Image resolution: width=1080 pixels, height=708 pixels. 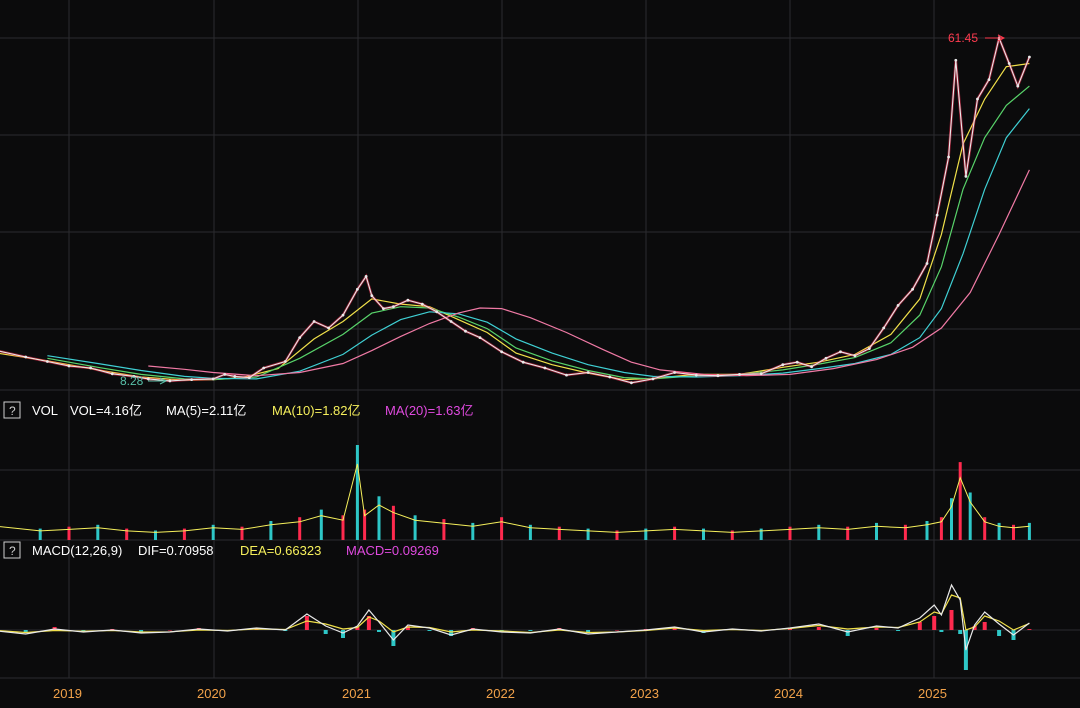 I want to click on x-tick-label: 2023, so click(x=644, y=693).